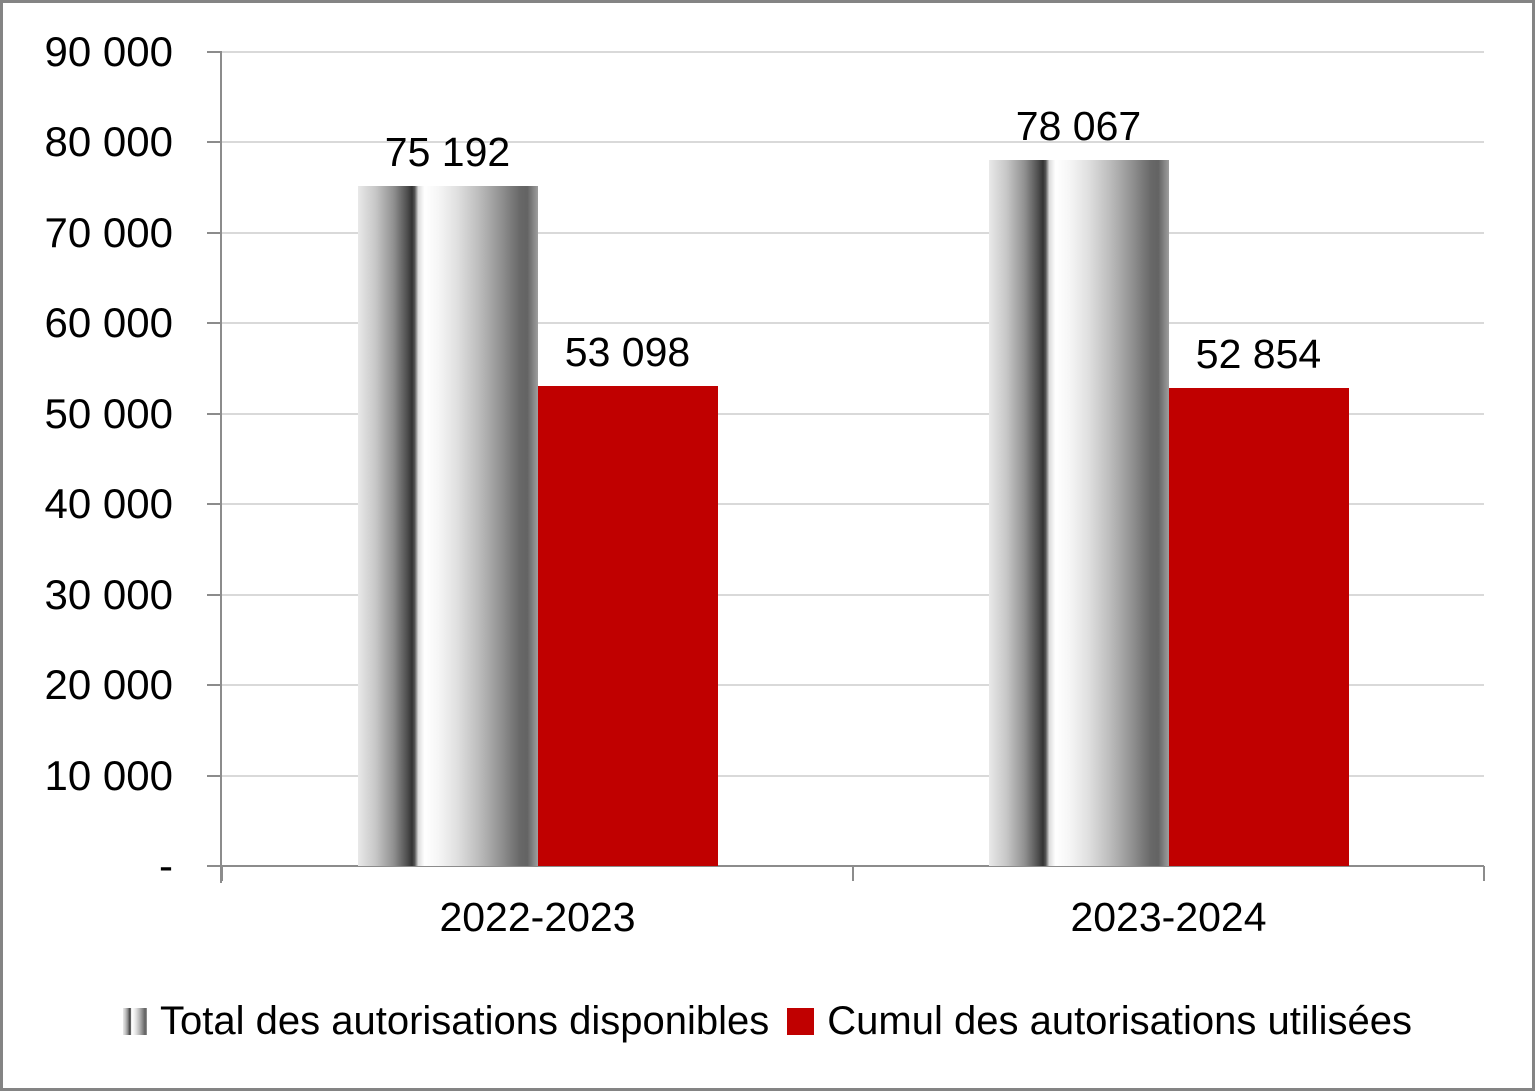 This screenshot has width=1535, height=1091. I want to click on y-axis-tick-label: 20 000, so click(108, 685).